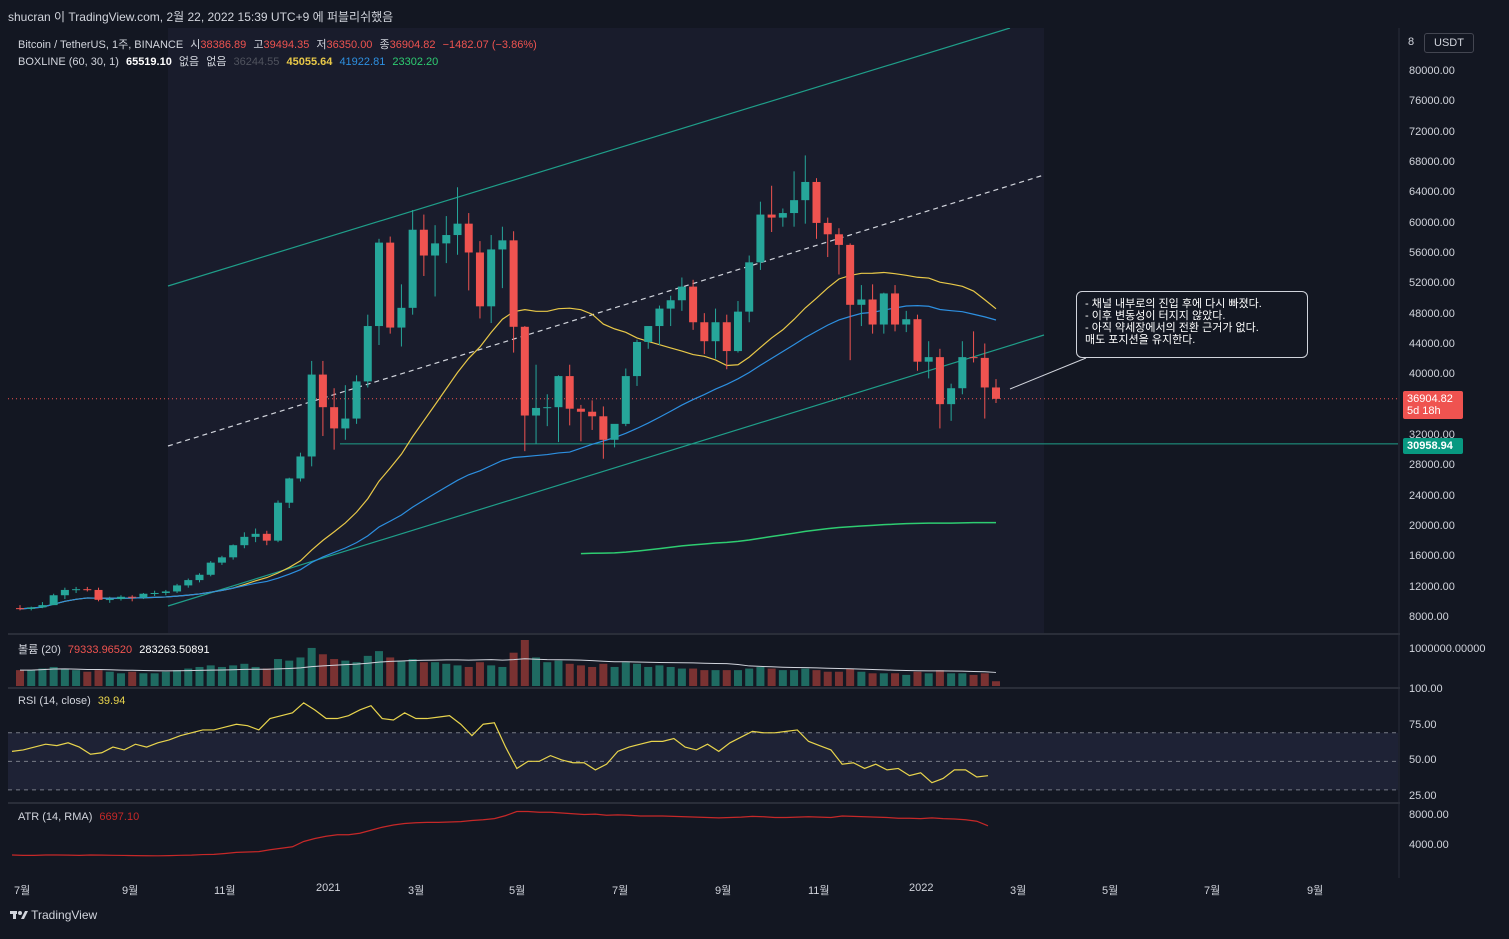  What do you see at coordinates (1447, 649) in the screenshot?
I see `volume-tick-label: 1000000.00000` at bounding box center [1447, 649].